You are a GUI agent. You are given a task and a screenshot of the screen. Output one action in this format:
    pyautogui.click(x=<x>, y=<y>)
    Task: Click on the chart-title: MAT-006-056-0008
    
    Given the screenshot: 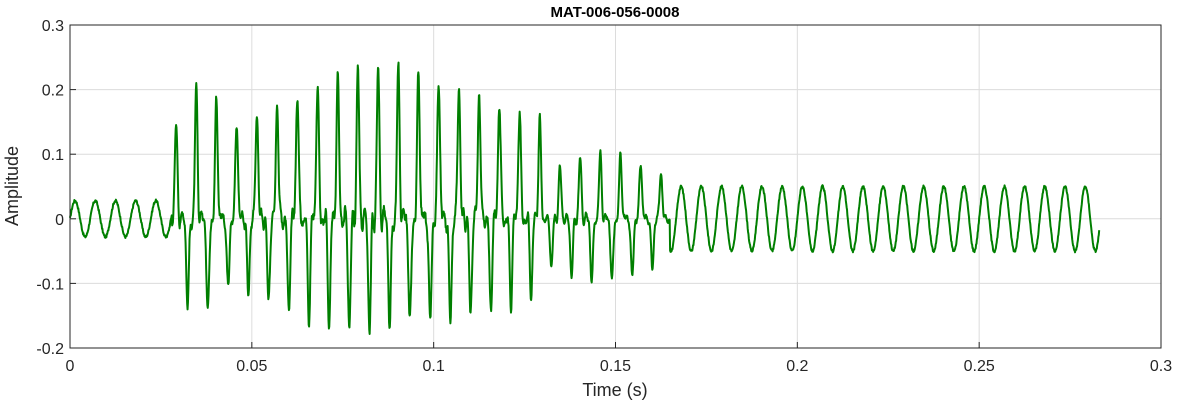 What is the action you would take?
    pyautogui.click(x=615, y=12)
    